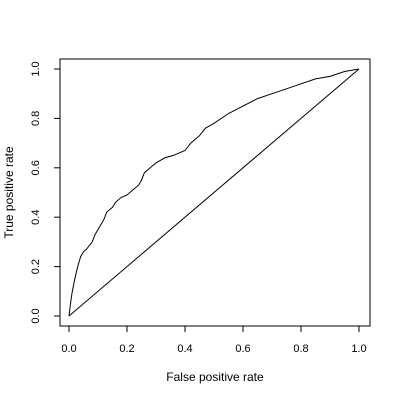 This screenshot has width=400, height=400. What do you see at coordinates (358, 349) in the screenshot?
I see `x-tick-label: 1.0` at bounding box center [358, 349].